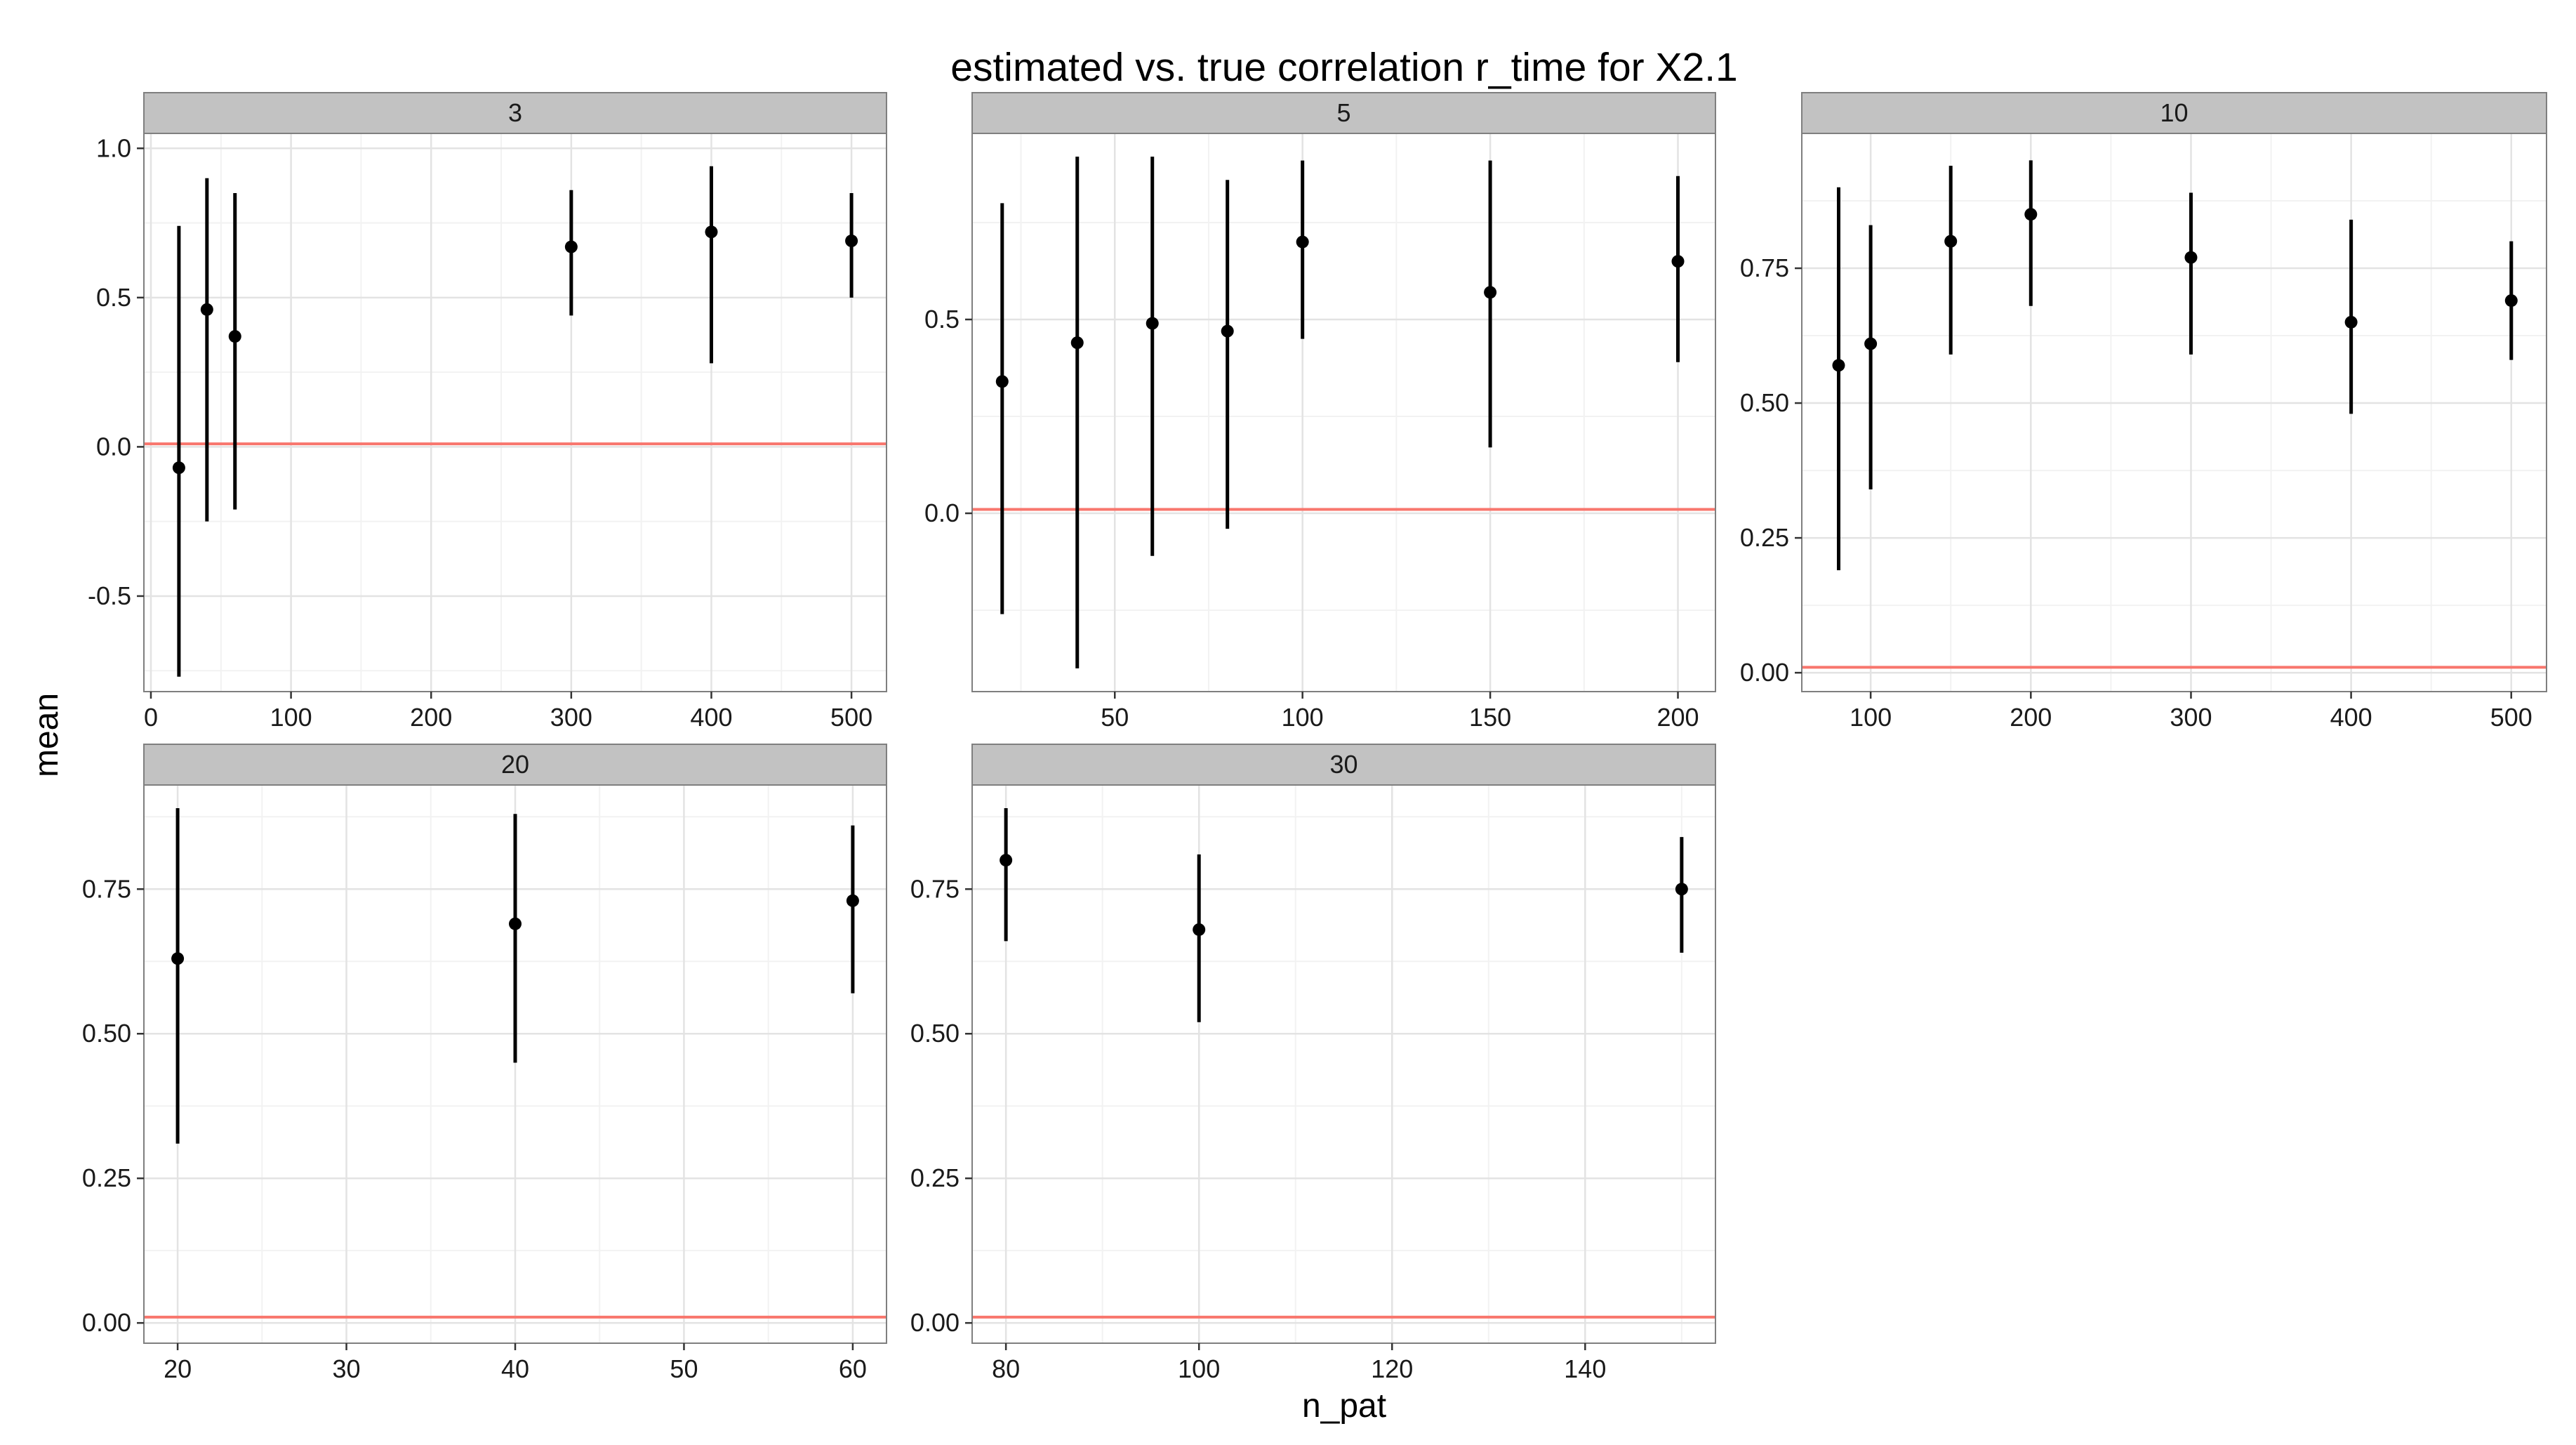 Image resolution: width=2576 pixels, height=1445 pixels. I want to click on facet-panel-5: 5 50 100 150 200 0.0 0.5, so click(1320, 412).